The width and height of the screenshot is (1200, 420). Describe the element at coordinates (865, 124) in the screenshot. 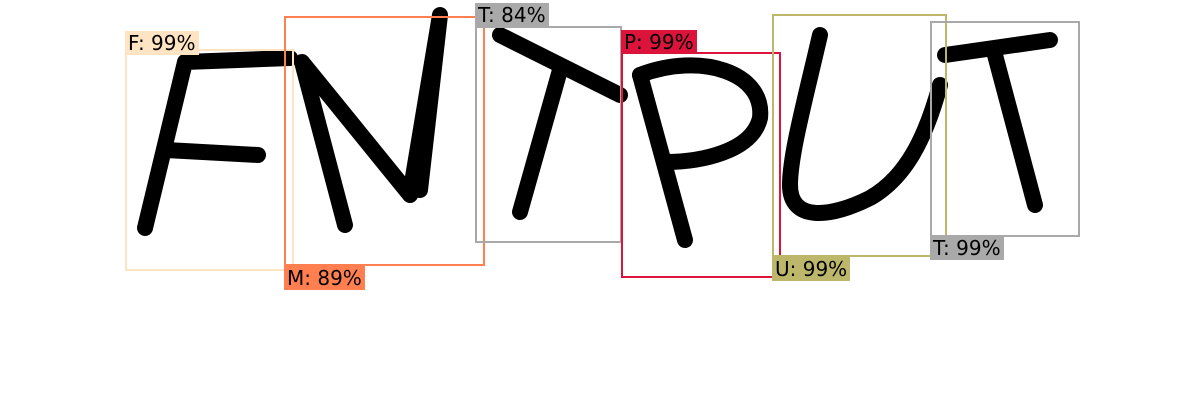

I see `letter-u-strokes` at that location.